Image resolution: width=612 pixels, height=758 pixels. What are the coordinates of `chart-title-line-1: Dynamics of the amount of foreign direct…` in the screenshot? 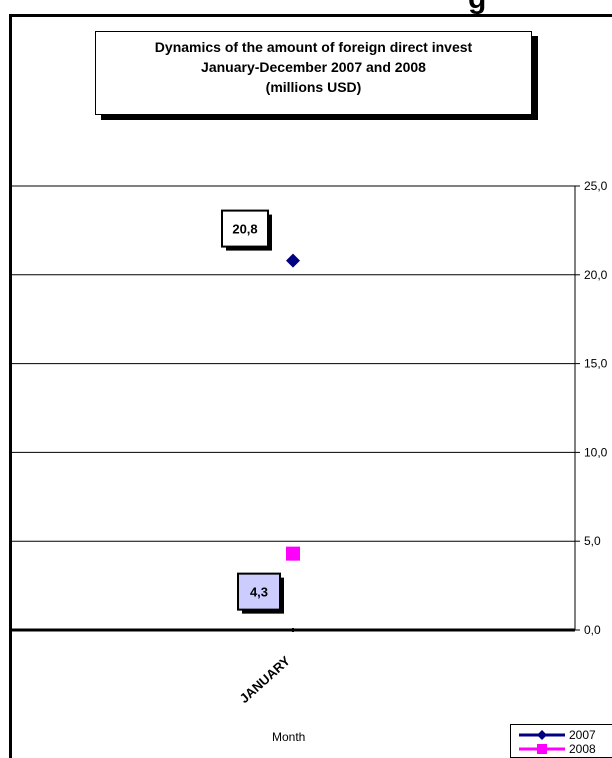 It's located at (313, 47).